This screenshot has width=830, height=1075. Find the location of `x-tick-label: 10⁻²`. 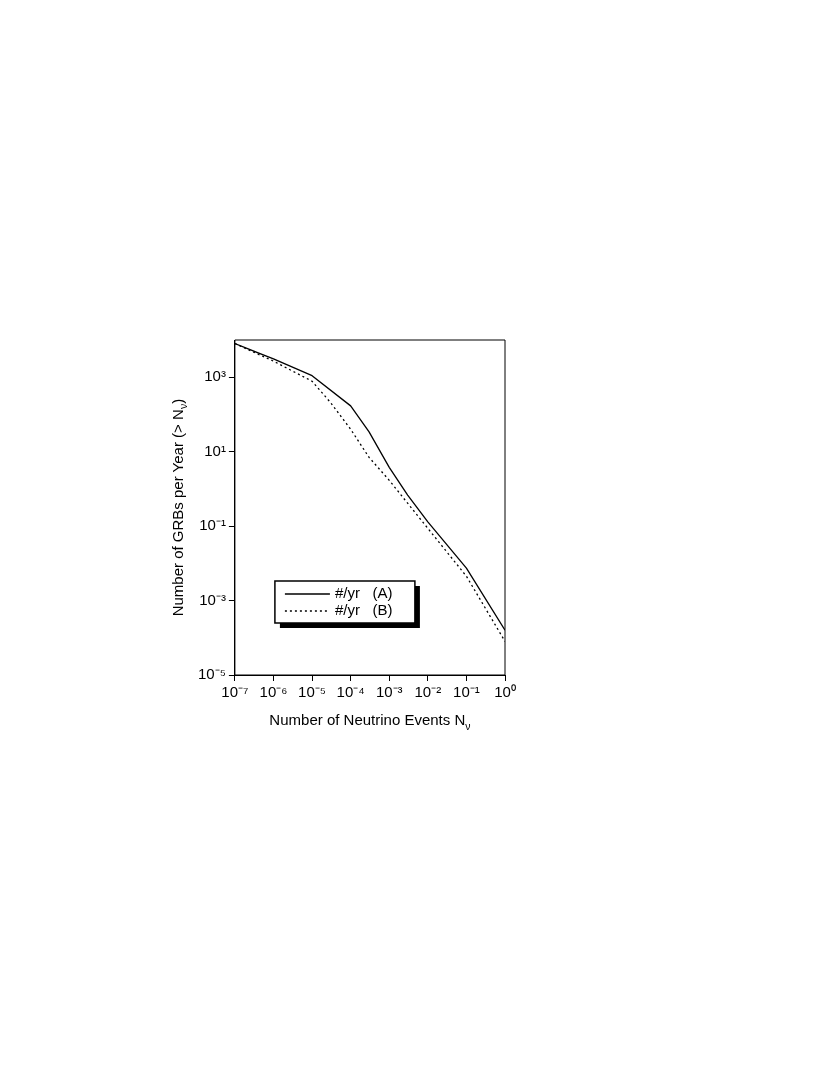

x-tick-label: 10⁻² is located at coordinates (428, 692).